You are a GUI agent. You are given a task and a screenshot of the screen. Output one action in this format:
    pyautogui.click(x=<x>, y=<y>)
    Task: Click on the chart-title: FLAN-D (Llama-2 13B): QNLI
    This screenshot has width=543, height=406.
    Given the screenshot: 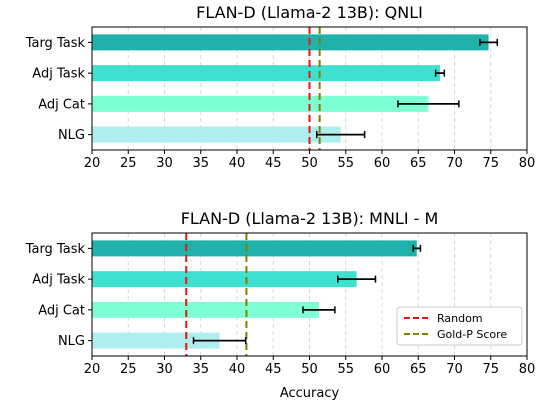 What is the action you would take?
    pyautogui.click(x=309, y=12)
    